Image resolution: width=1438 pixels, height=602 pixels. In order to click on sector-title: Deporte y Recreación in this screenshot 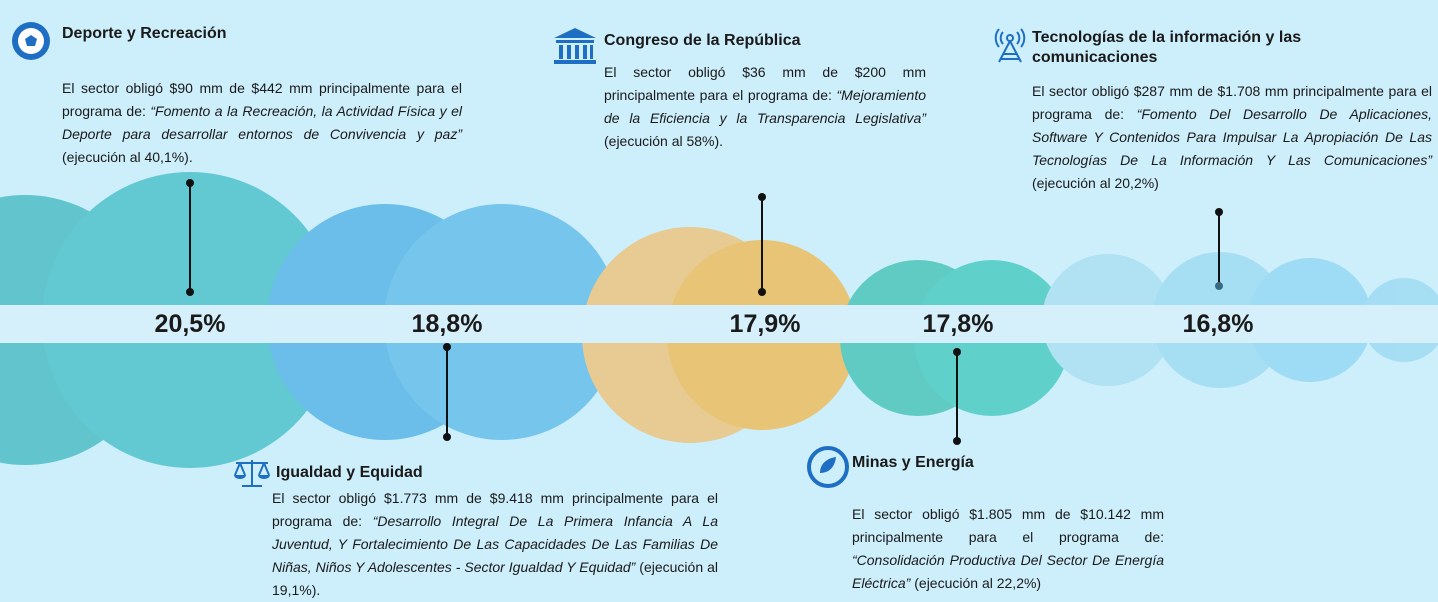, I will do `click(144, 33)`.